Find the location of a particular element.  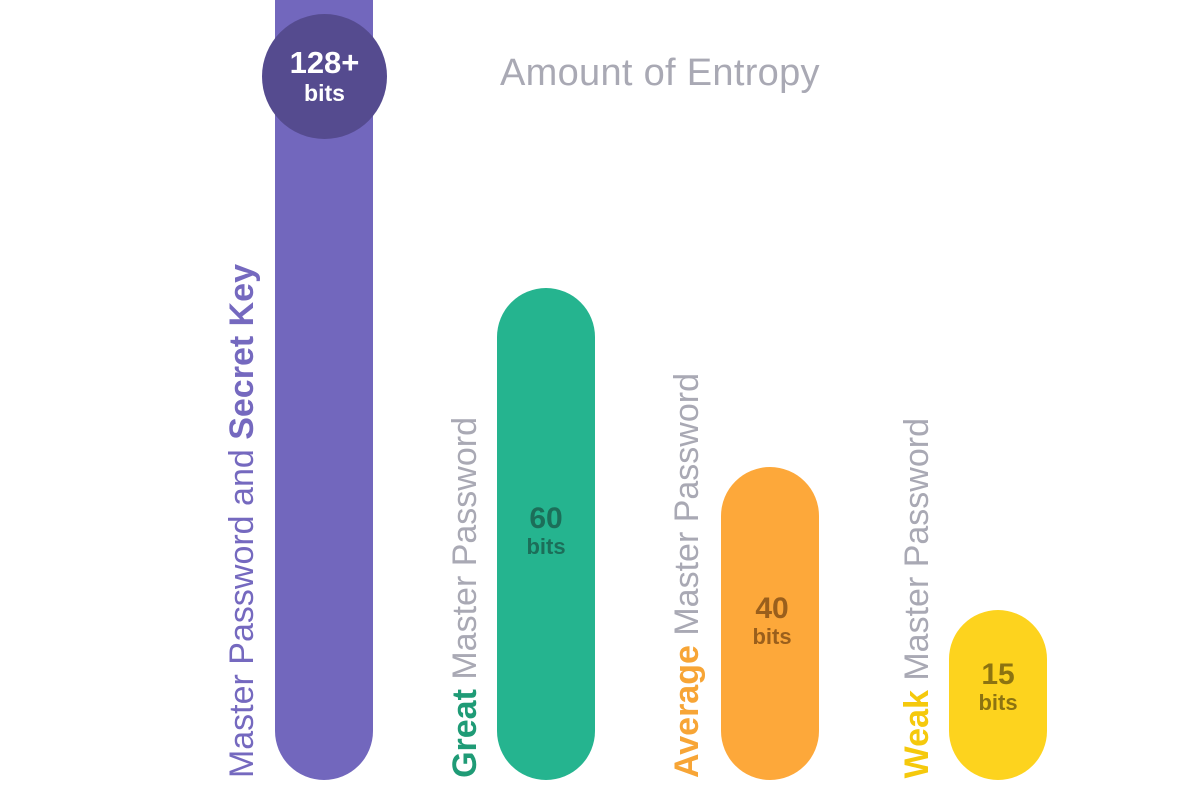

value-unit-secret-key: bits is located at coordinates (324, 92).